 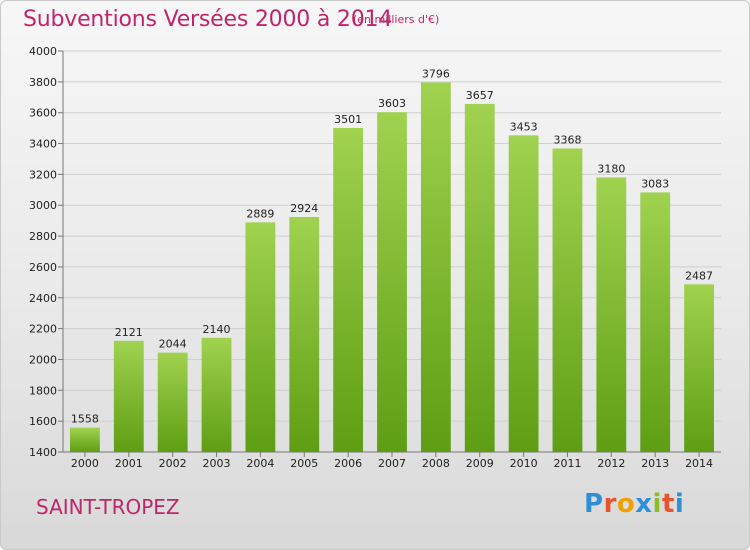 What do you see at coordinates (172, 402) in the screenshot?
I see `bar-2002` at bounding box center [172, 402].